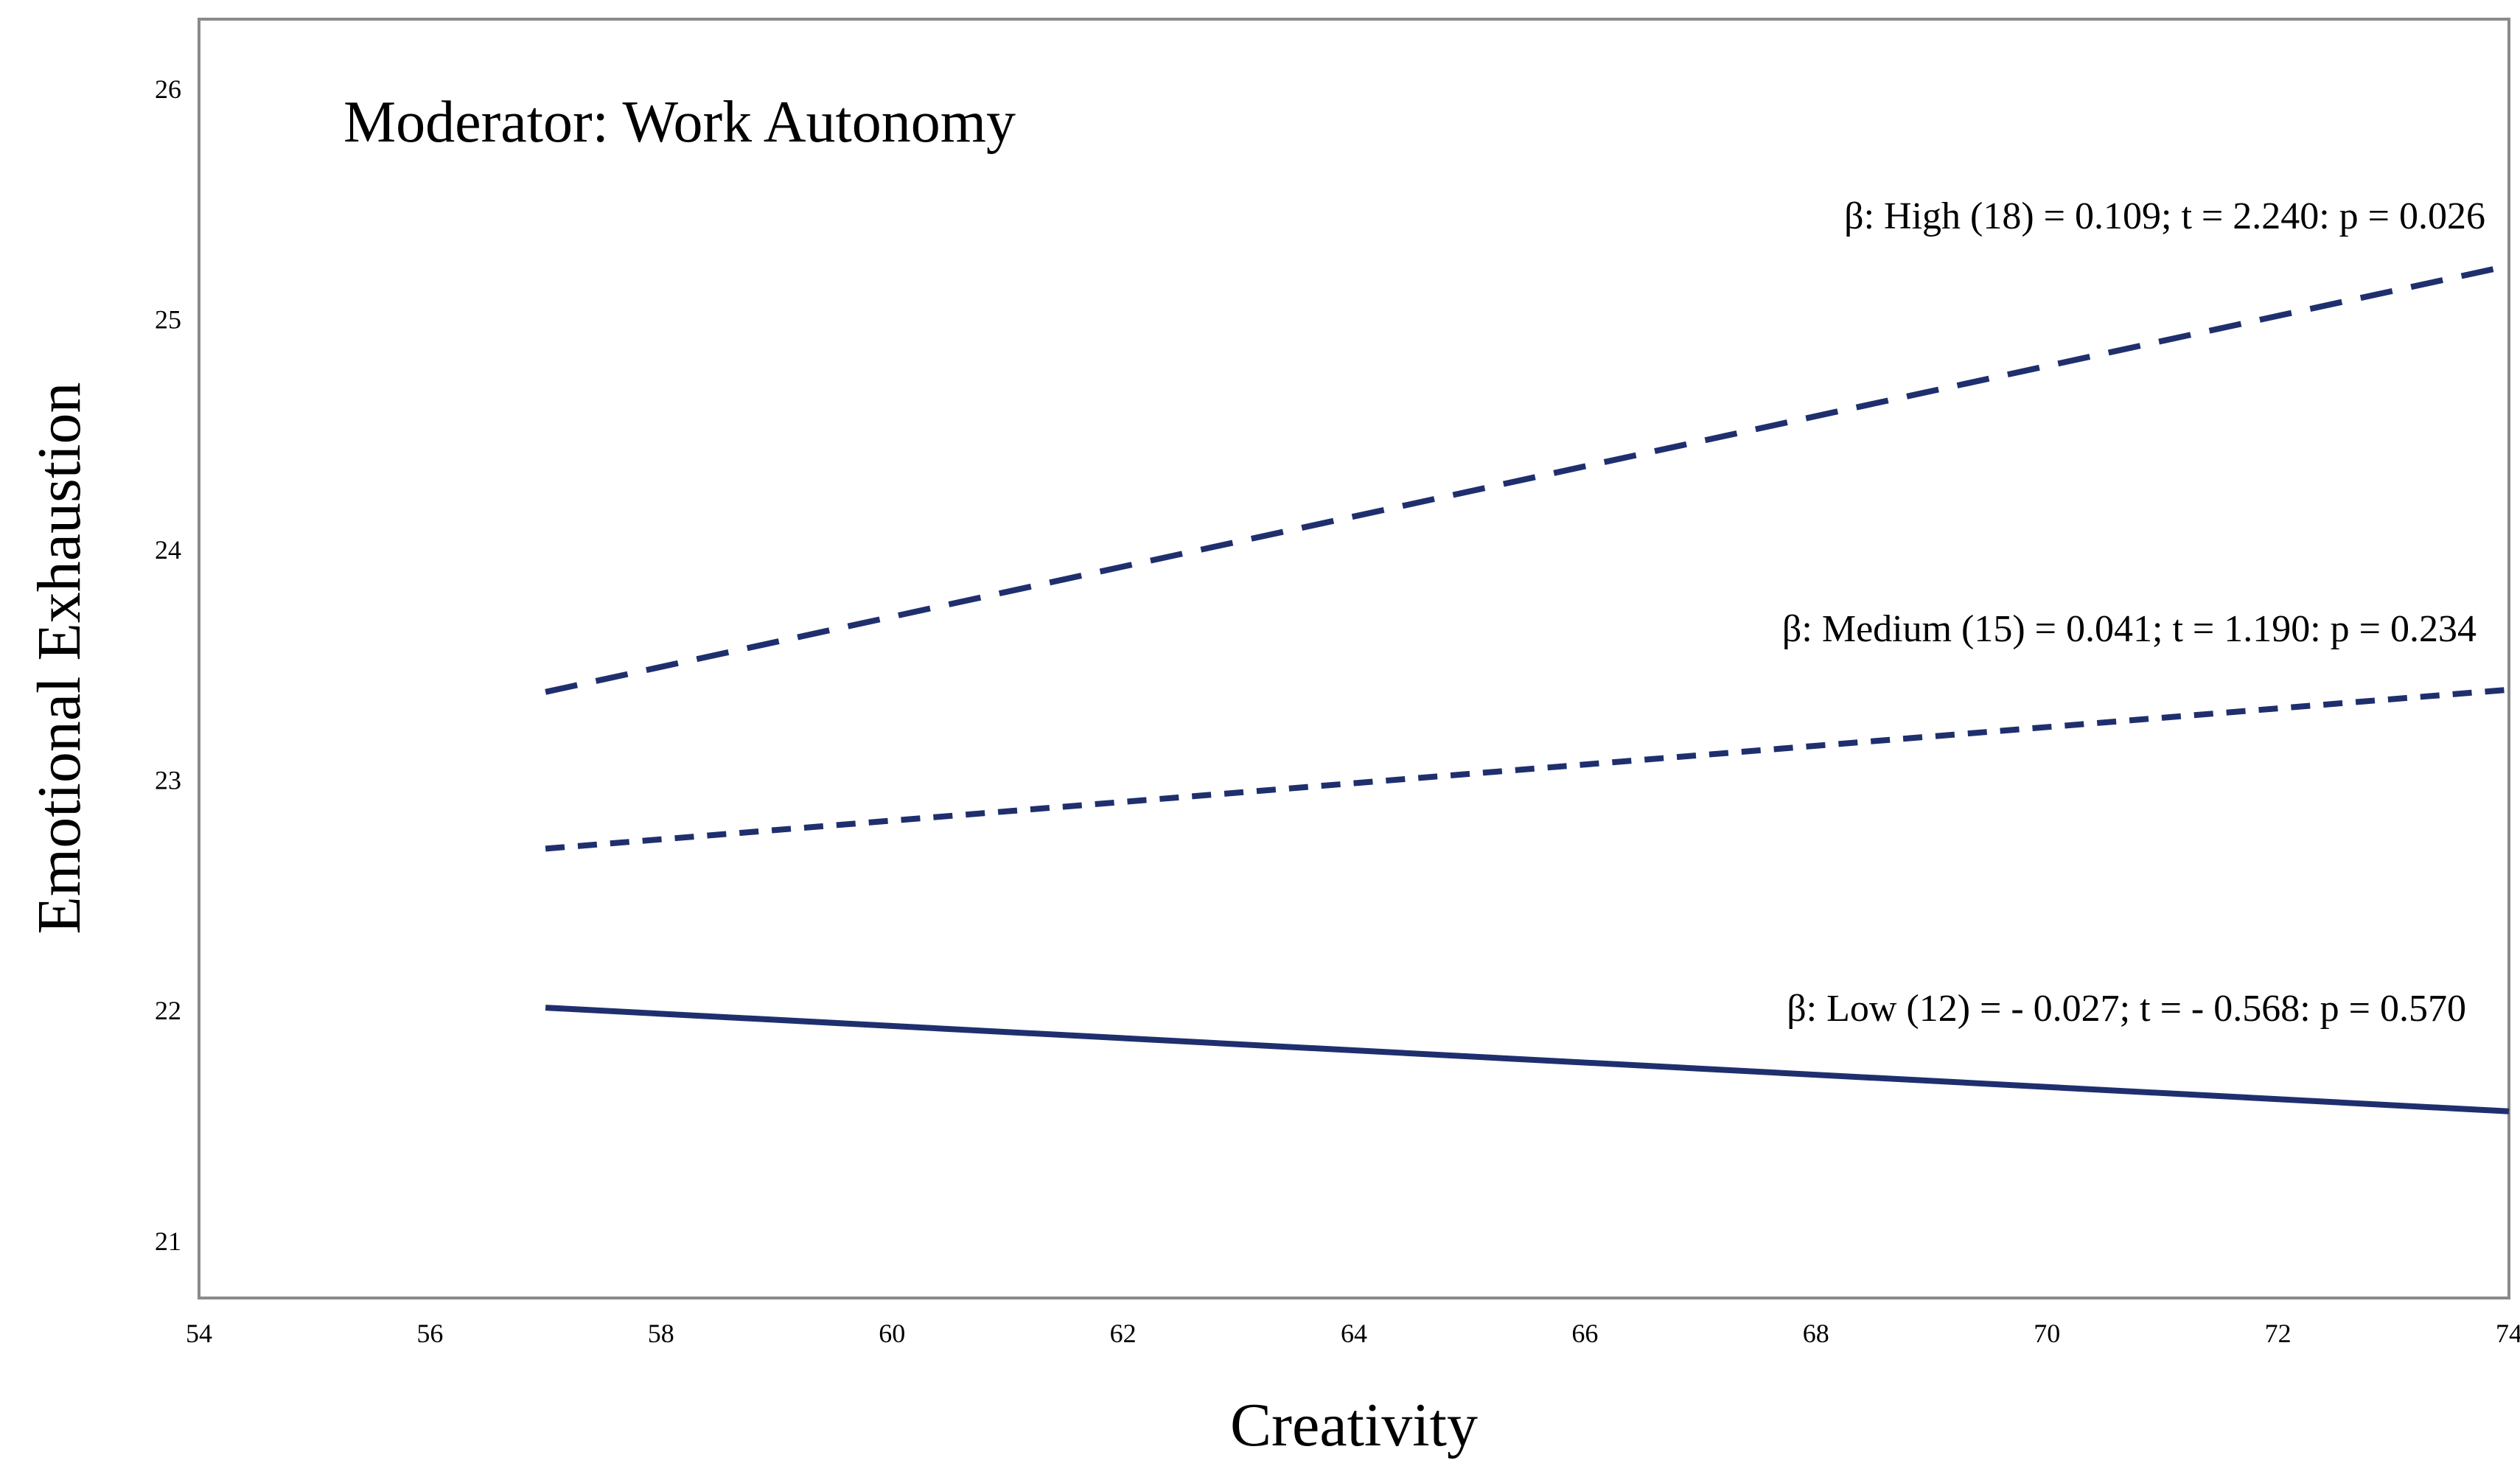  What do you see at coordinates (892, 1333) in the screenshot?
I see `x-tick-label: 60` at bounding box center [892, 1333].